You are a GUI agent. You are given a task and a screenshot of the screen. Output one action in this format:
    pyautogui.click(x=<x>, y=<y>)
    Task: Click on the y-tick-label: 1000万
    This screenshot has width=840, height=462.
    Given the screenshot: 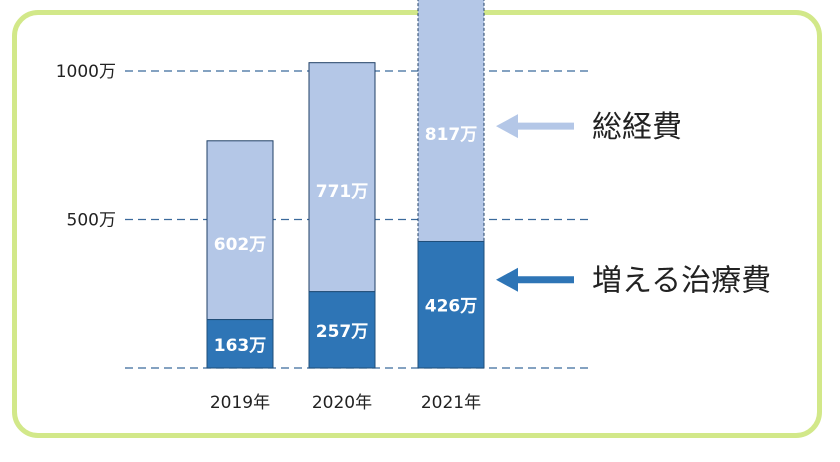 What is the action you would take?
    pyautogui.click(x=86, y=72)
    